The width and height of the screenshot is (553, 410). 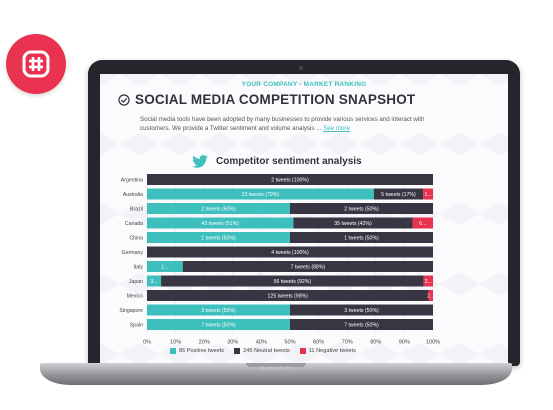 I want to click on category-label: Singapore, so click(x=131, y=311).